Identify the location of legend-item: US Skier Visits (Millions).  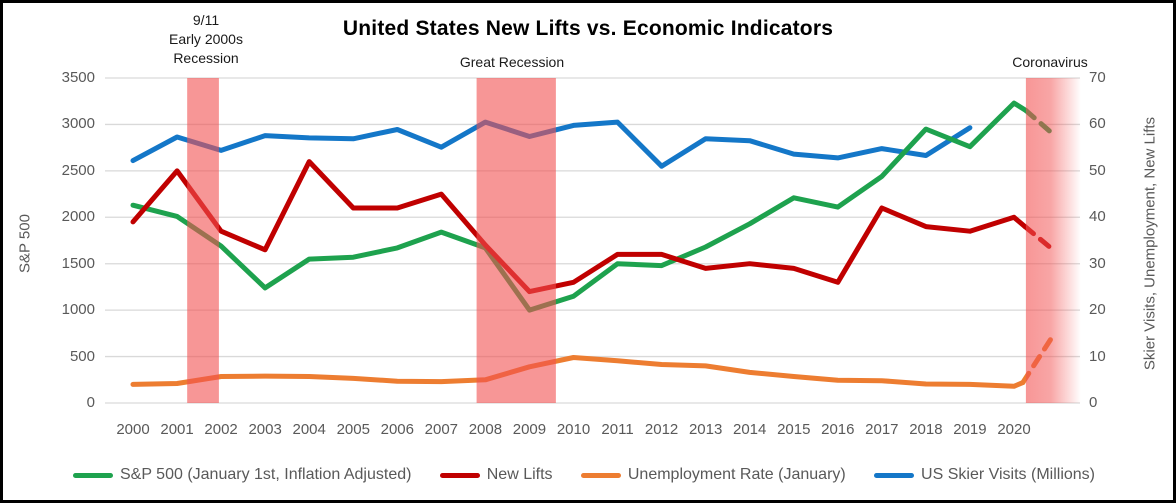
(984, 475).